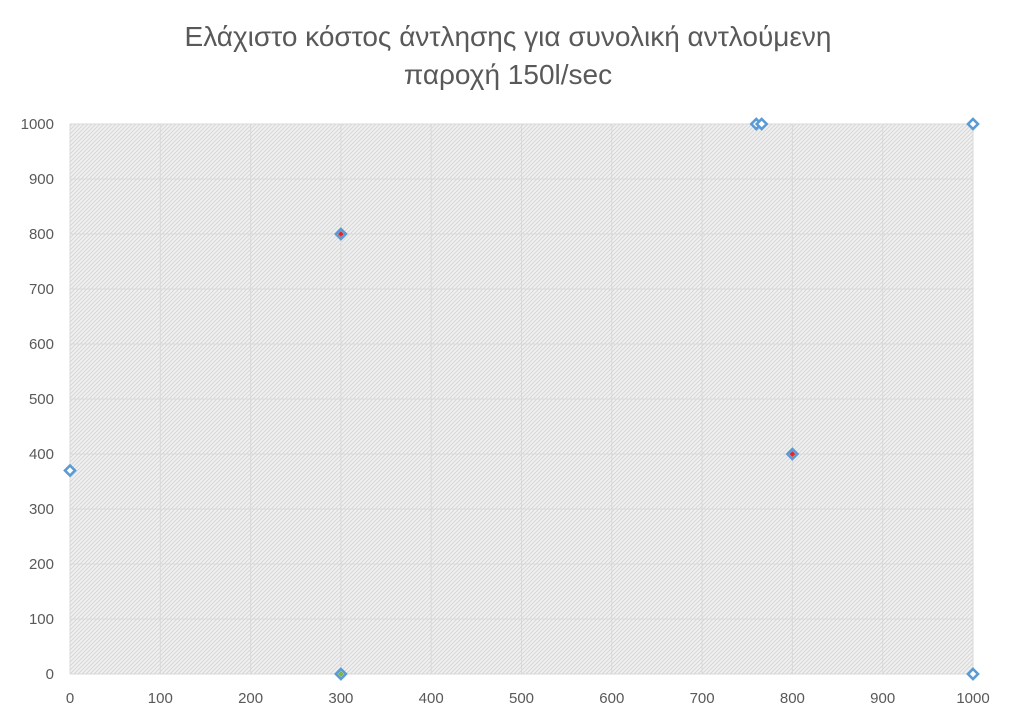 The height and width of the screenshot is (724, 1016). Describe the element at coordinates (340, 698) in the screenshot. I see `x-tick-label: 300` at that location.